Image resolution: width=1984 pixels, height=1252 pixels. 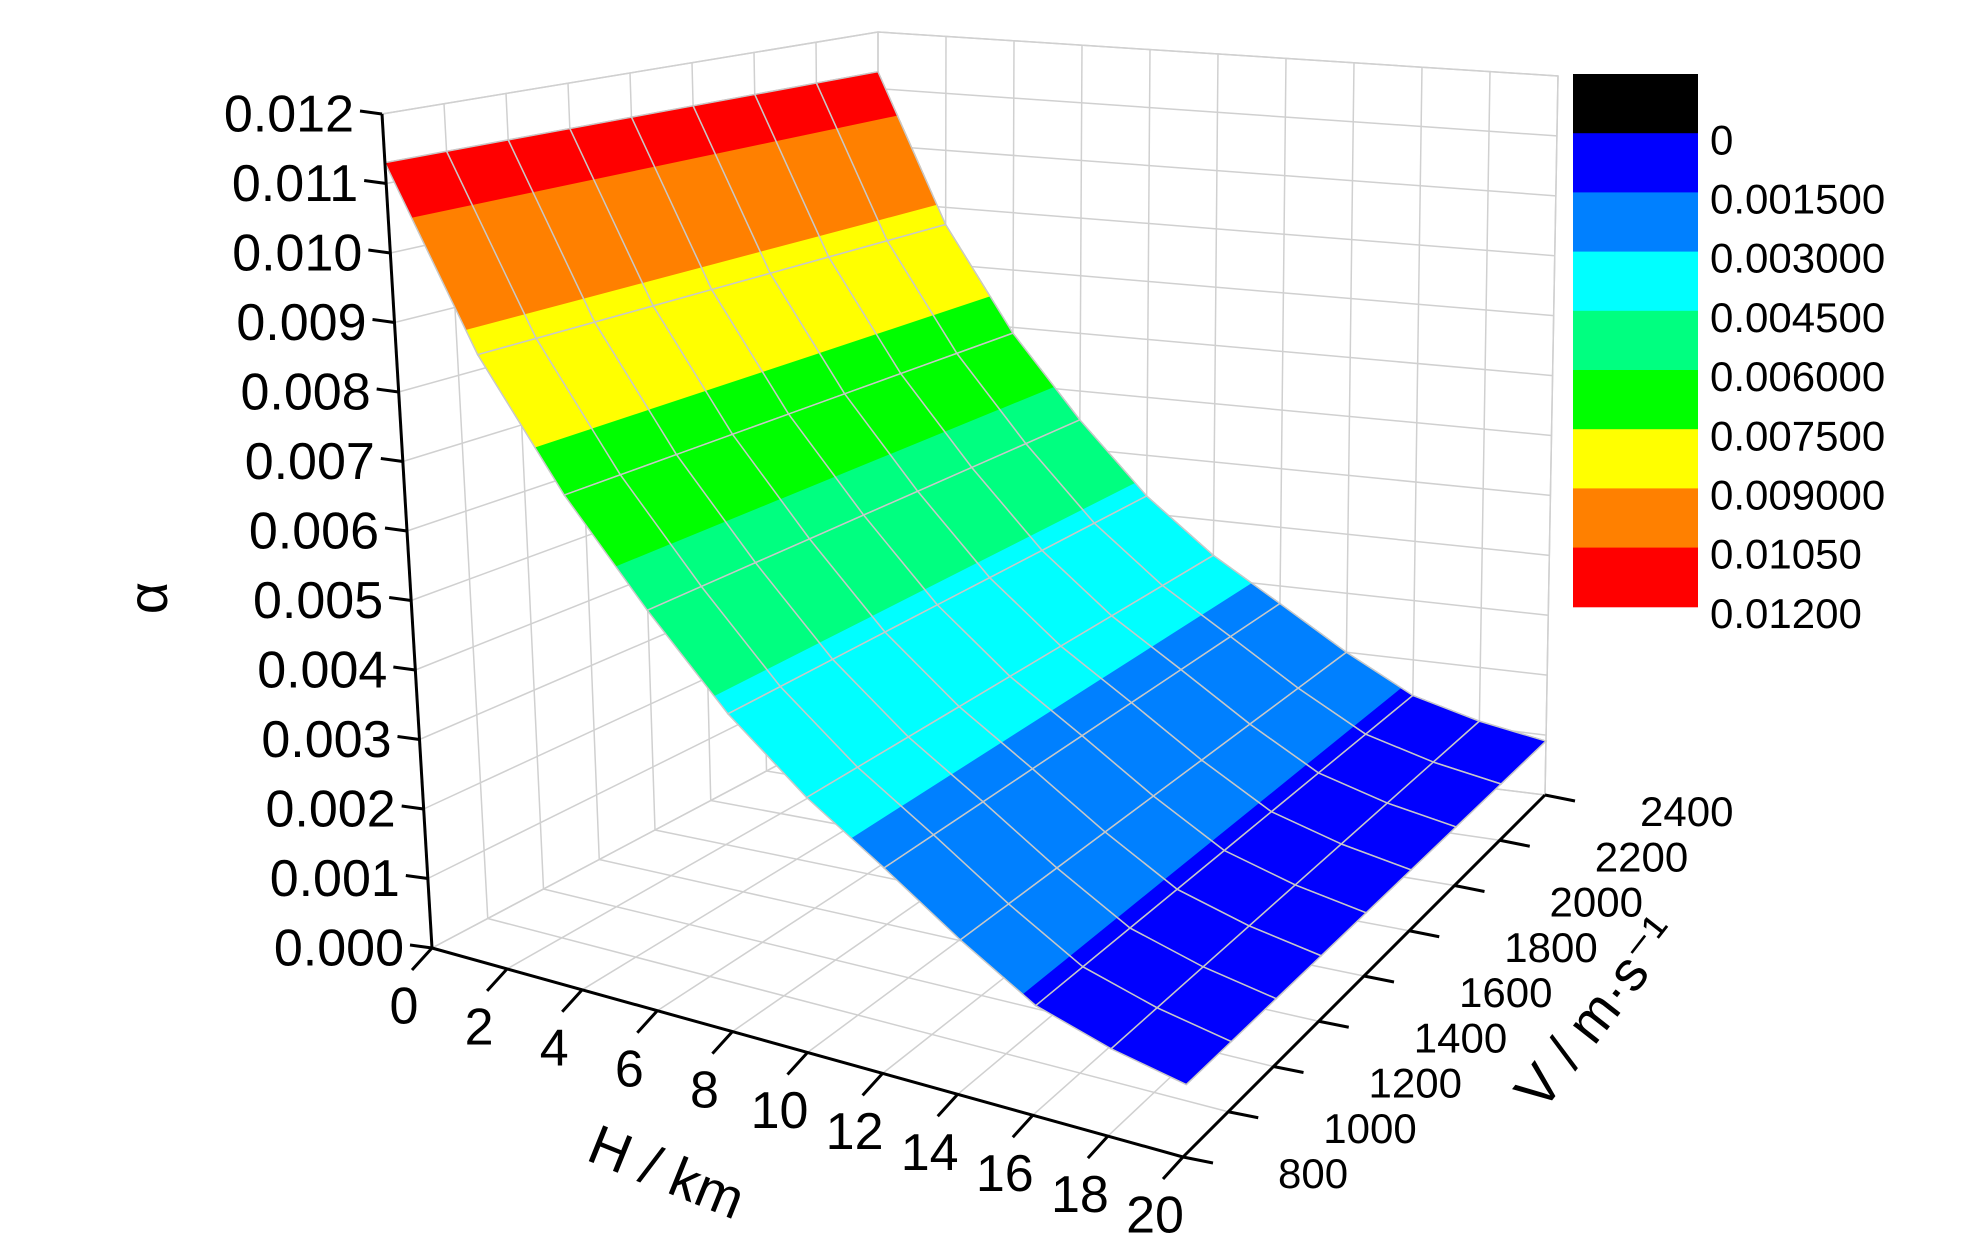 What do you see at coordinates (1797, 494) in the screenshot?
I see `colorbar-label: 0.009000` at bounding box center [1797, 494].